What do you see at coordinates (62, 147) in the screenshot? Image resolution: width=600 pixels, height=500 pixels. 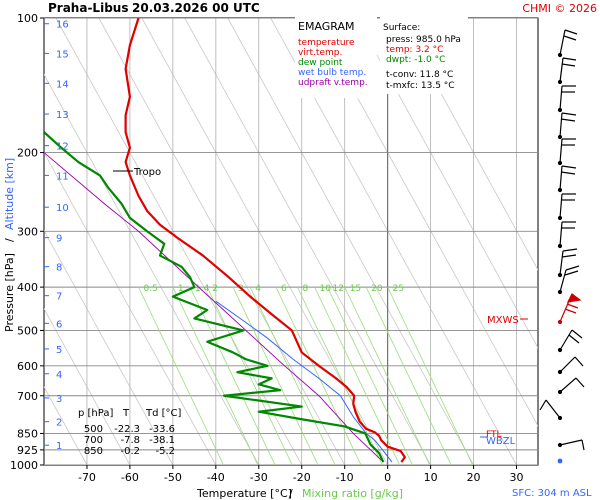 I see `altitude-tick-label: 12` at bounding box center [62, 147].